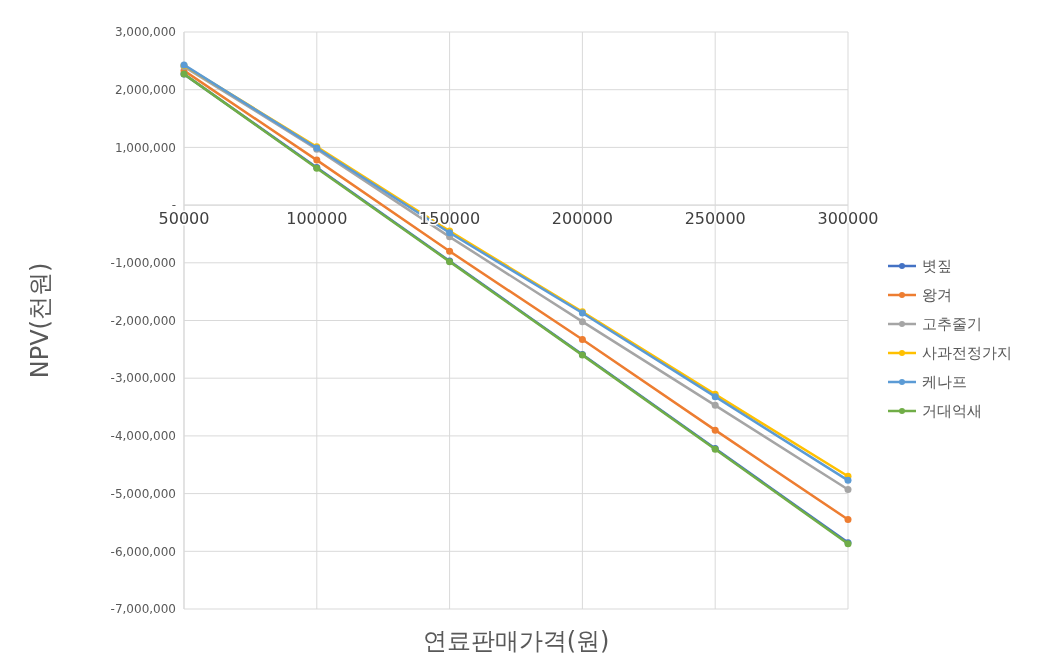  What do you see at coordinates (145, 32) in the screenshot?
I see `y-tick-label: 3,000,000` at bounding box center [145, 32].